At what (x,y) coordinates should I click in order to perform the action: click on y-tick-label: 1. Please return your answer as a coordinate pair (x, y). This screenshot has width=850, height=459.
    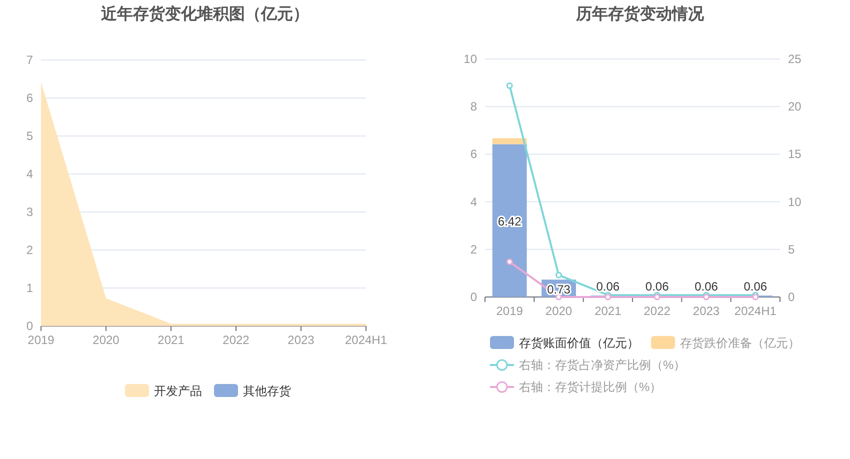
    Looking at the image, I should click on (30, 288).